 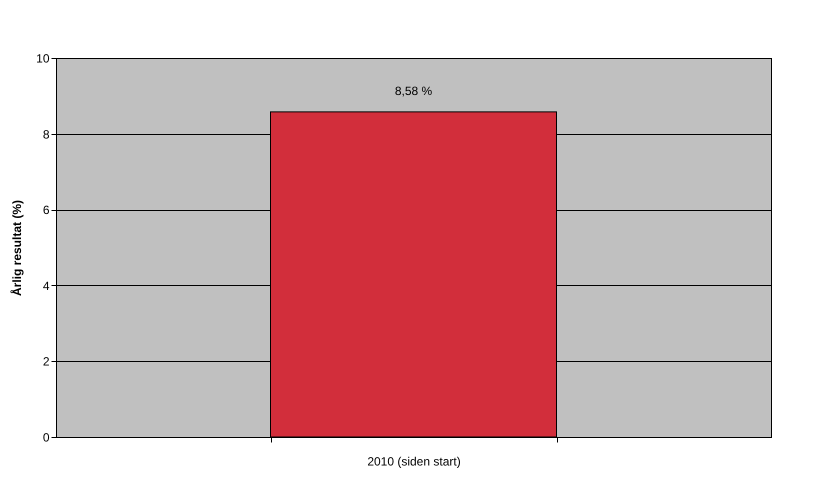 What do you see at coordinates (46, 437) in the screenshot?
I see `y-tick-label: 0` at bounding box center [46, 437].